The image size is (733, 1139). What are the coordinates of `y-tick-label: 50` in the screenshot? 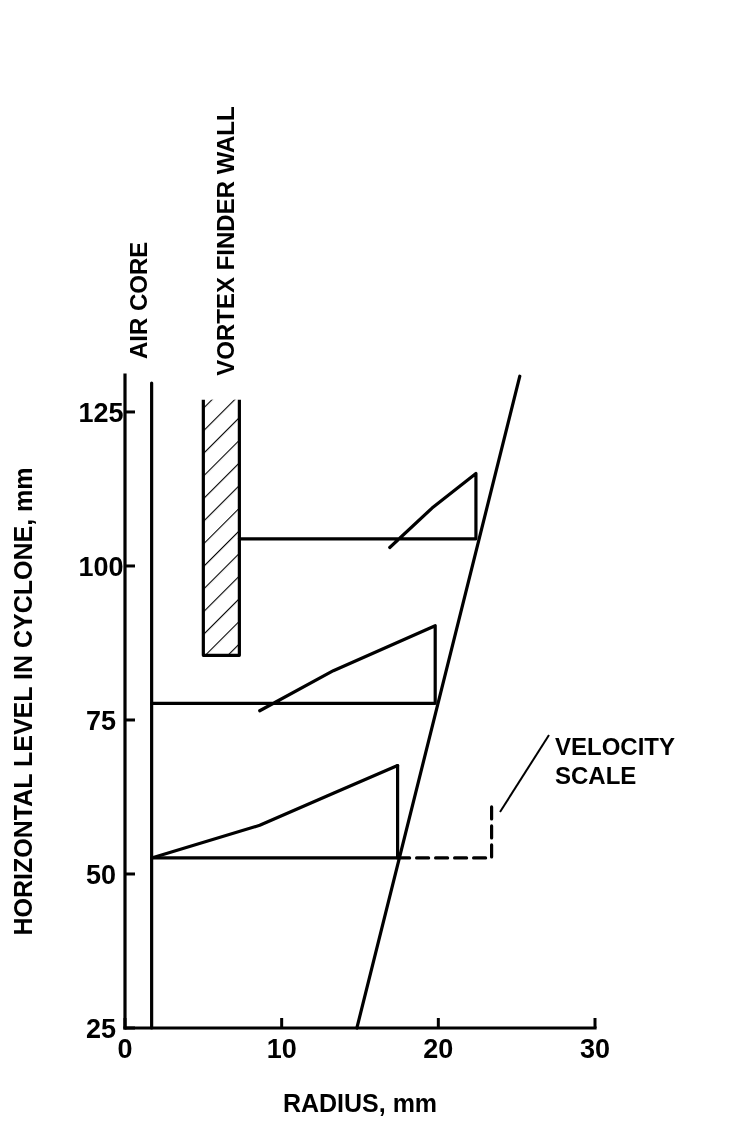 It's located at (101, 874).